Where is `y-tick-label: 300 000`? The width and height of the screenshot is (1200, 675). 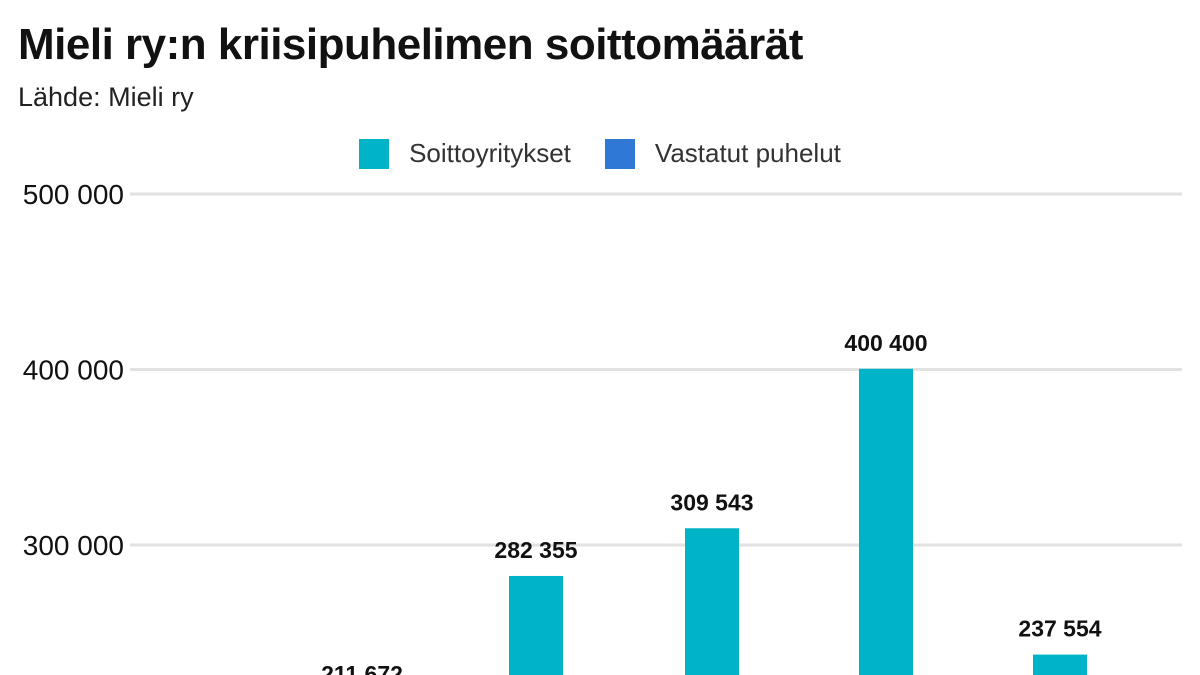 y-tick-label: 300 000 is located at coordinates (73, 545).